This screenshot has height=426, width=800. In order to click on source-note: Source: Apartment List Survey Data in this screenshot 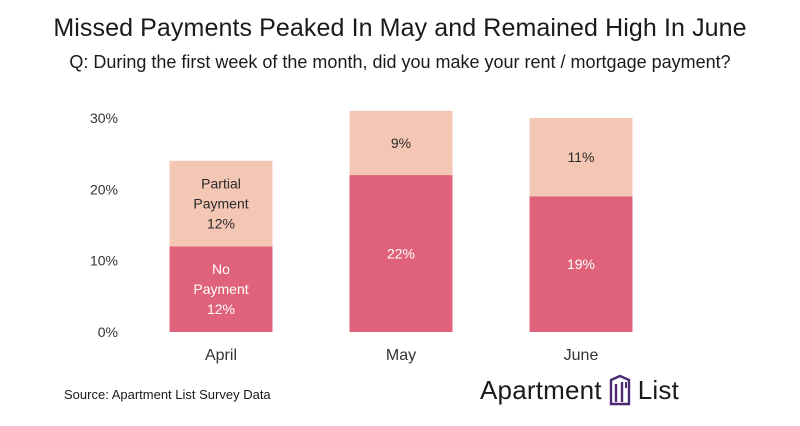, I will do `click(167, 394)`.